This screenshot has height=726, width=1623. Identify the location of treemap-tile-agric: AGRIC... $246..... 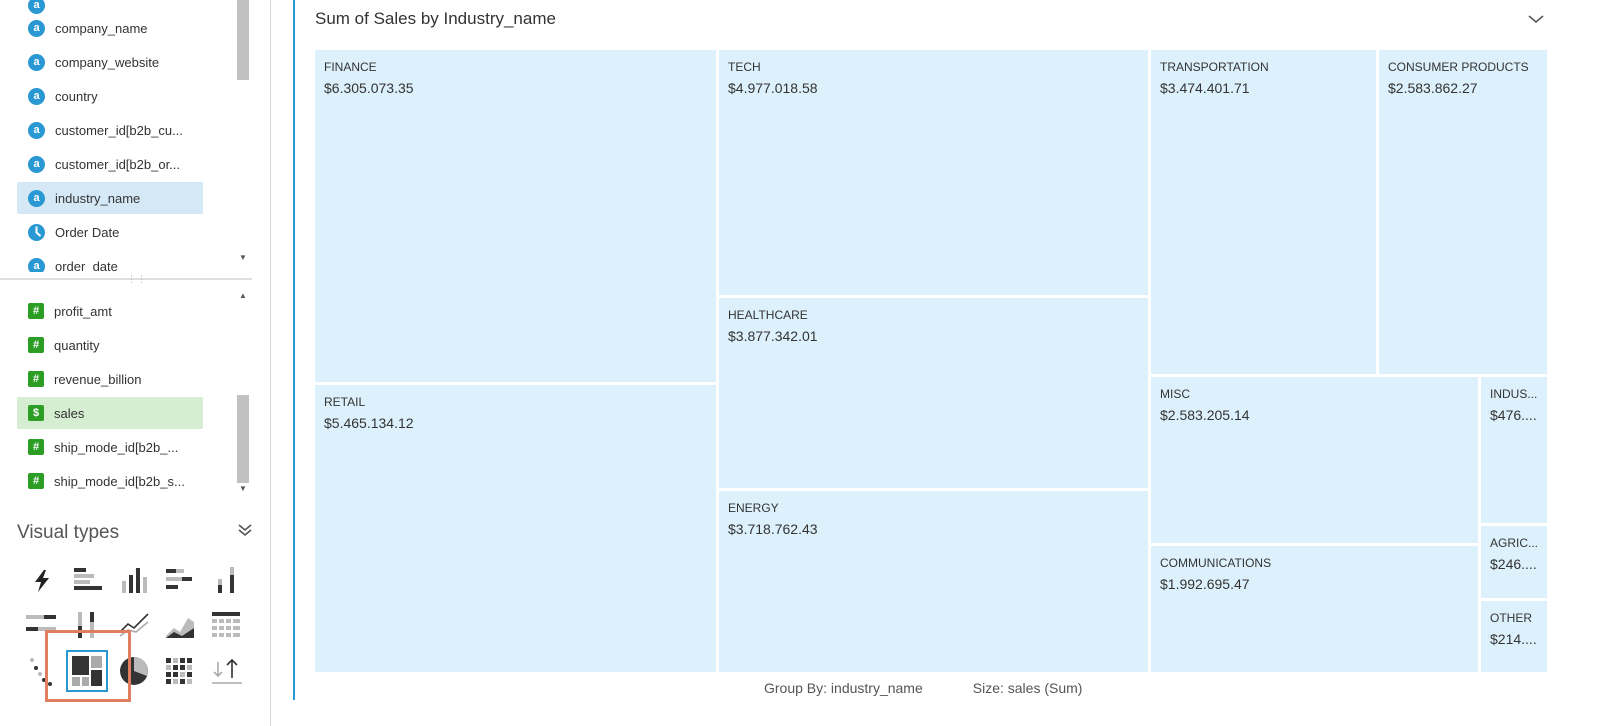
(1514, 562).